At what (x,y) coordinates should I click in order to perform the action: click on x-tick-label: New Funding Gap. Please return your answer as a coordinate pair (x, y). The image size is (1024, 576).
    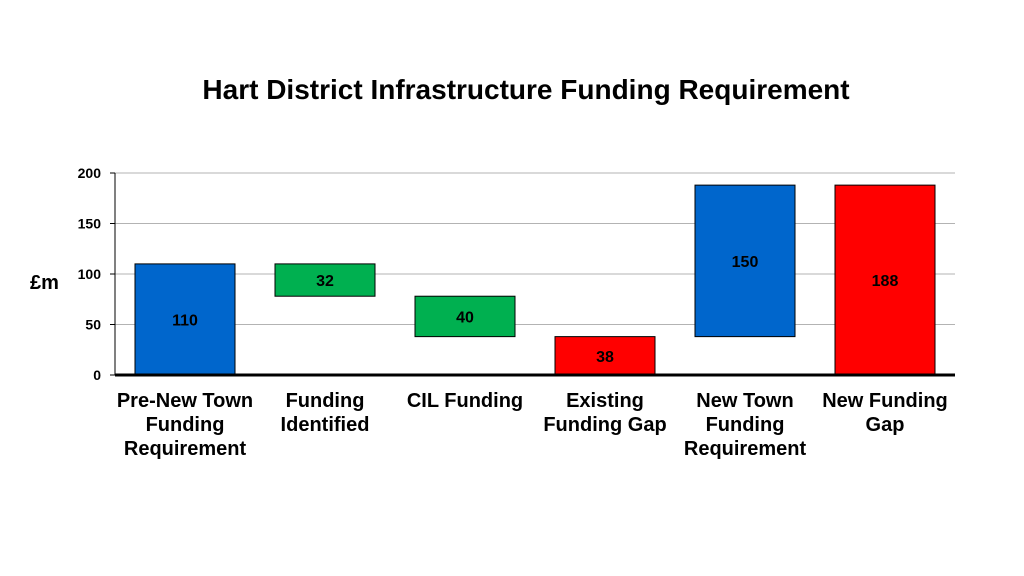
    Looking at the image, I should click on (885, 413).